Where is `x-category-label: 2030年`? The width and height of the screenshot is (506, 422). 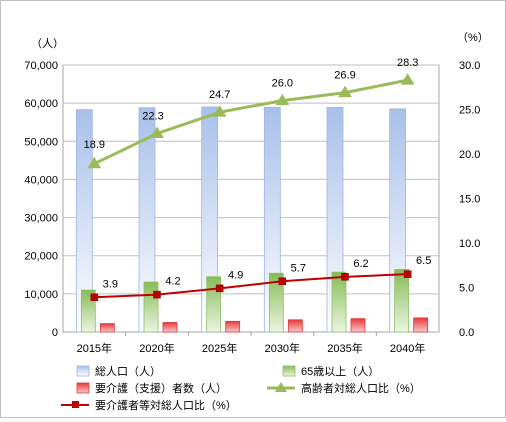
x-category-label: 2030年 is located at coordinates (282, 348).